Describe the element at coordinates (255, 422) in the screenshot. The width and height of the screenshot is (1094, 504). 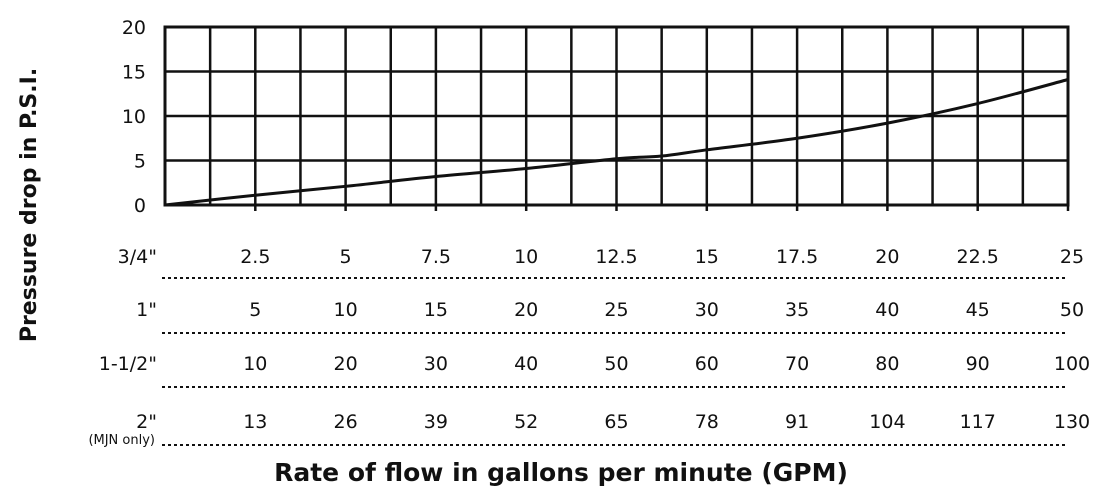
I see `flow-value: 13` at that location.